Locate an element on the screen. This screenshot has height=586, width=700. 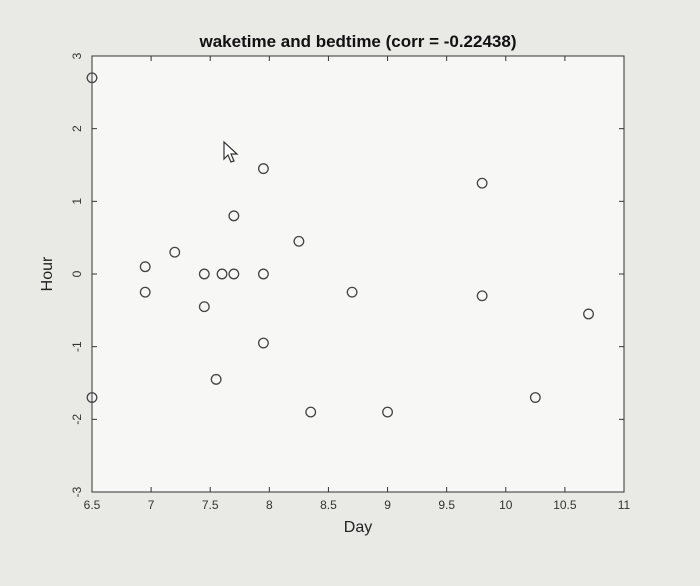
pointer-arrow-icon is located at coordinates (231, 151).